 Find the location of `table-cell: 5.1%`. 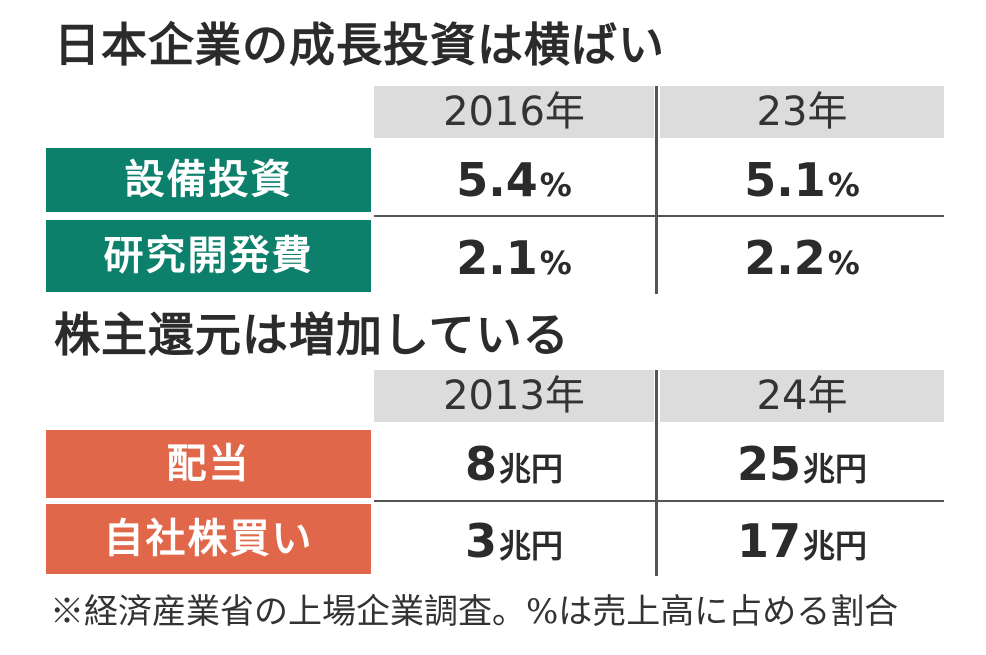

table-cell: 5.1% is located at coordinates (802, 180).